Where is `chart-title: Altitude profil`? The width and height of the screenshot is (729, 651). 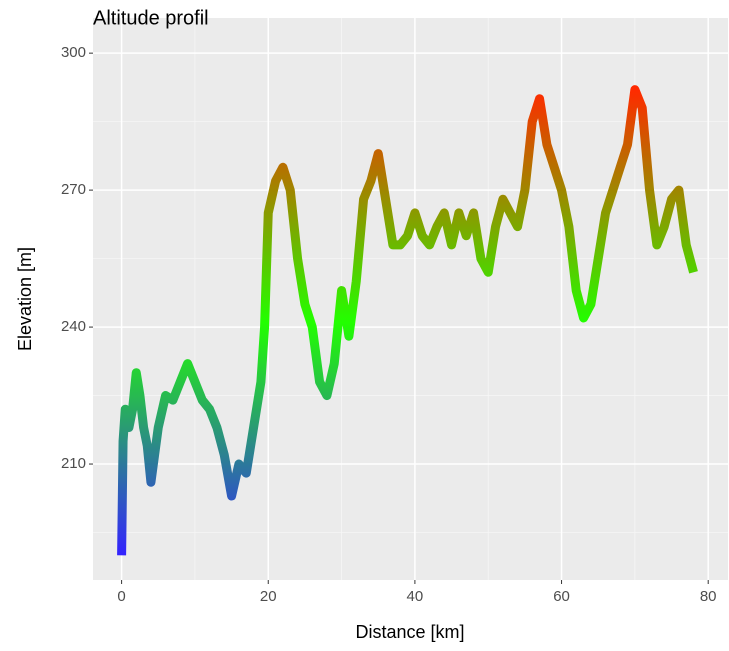 chart-title: Altitude profil is located at coordinates (151, 18).